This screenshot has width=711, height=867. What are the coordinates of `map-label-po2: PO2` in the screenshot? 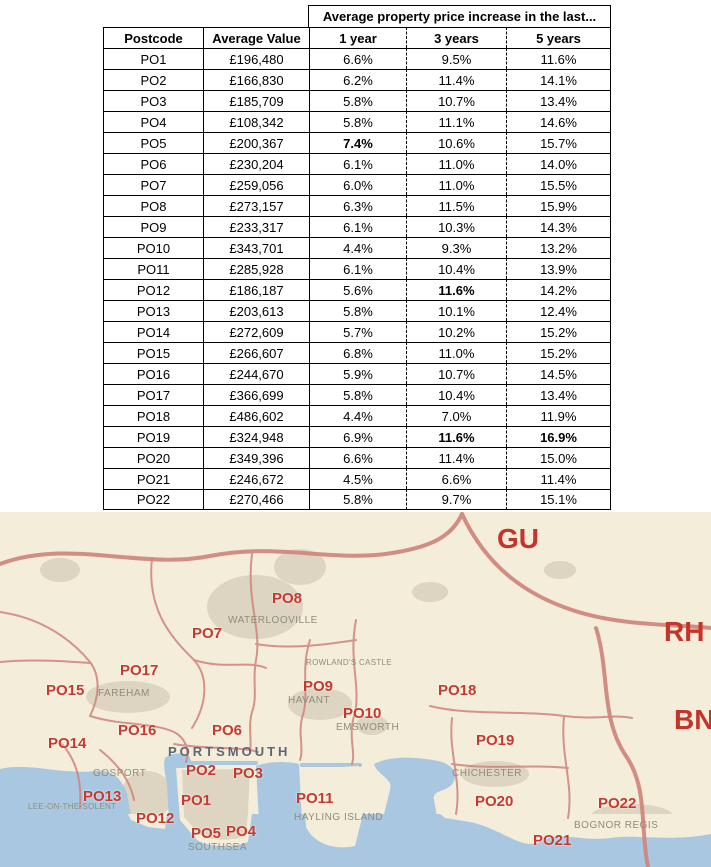 It's located at (201, 770).